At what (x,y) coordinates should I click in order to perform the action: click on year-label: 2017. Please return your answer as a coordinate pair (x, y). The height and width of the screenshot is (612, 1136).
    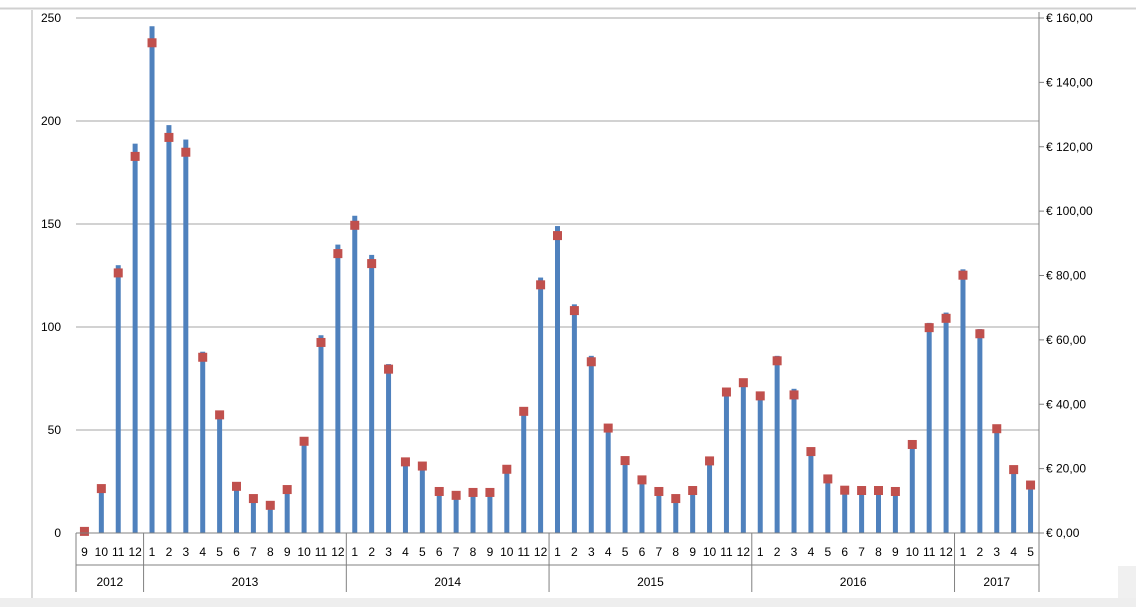
    Looking at the image, I should click on (996, 582).